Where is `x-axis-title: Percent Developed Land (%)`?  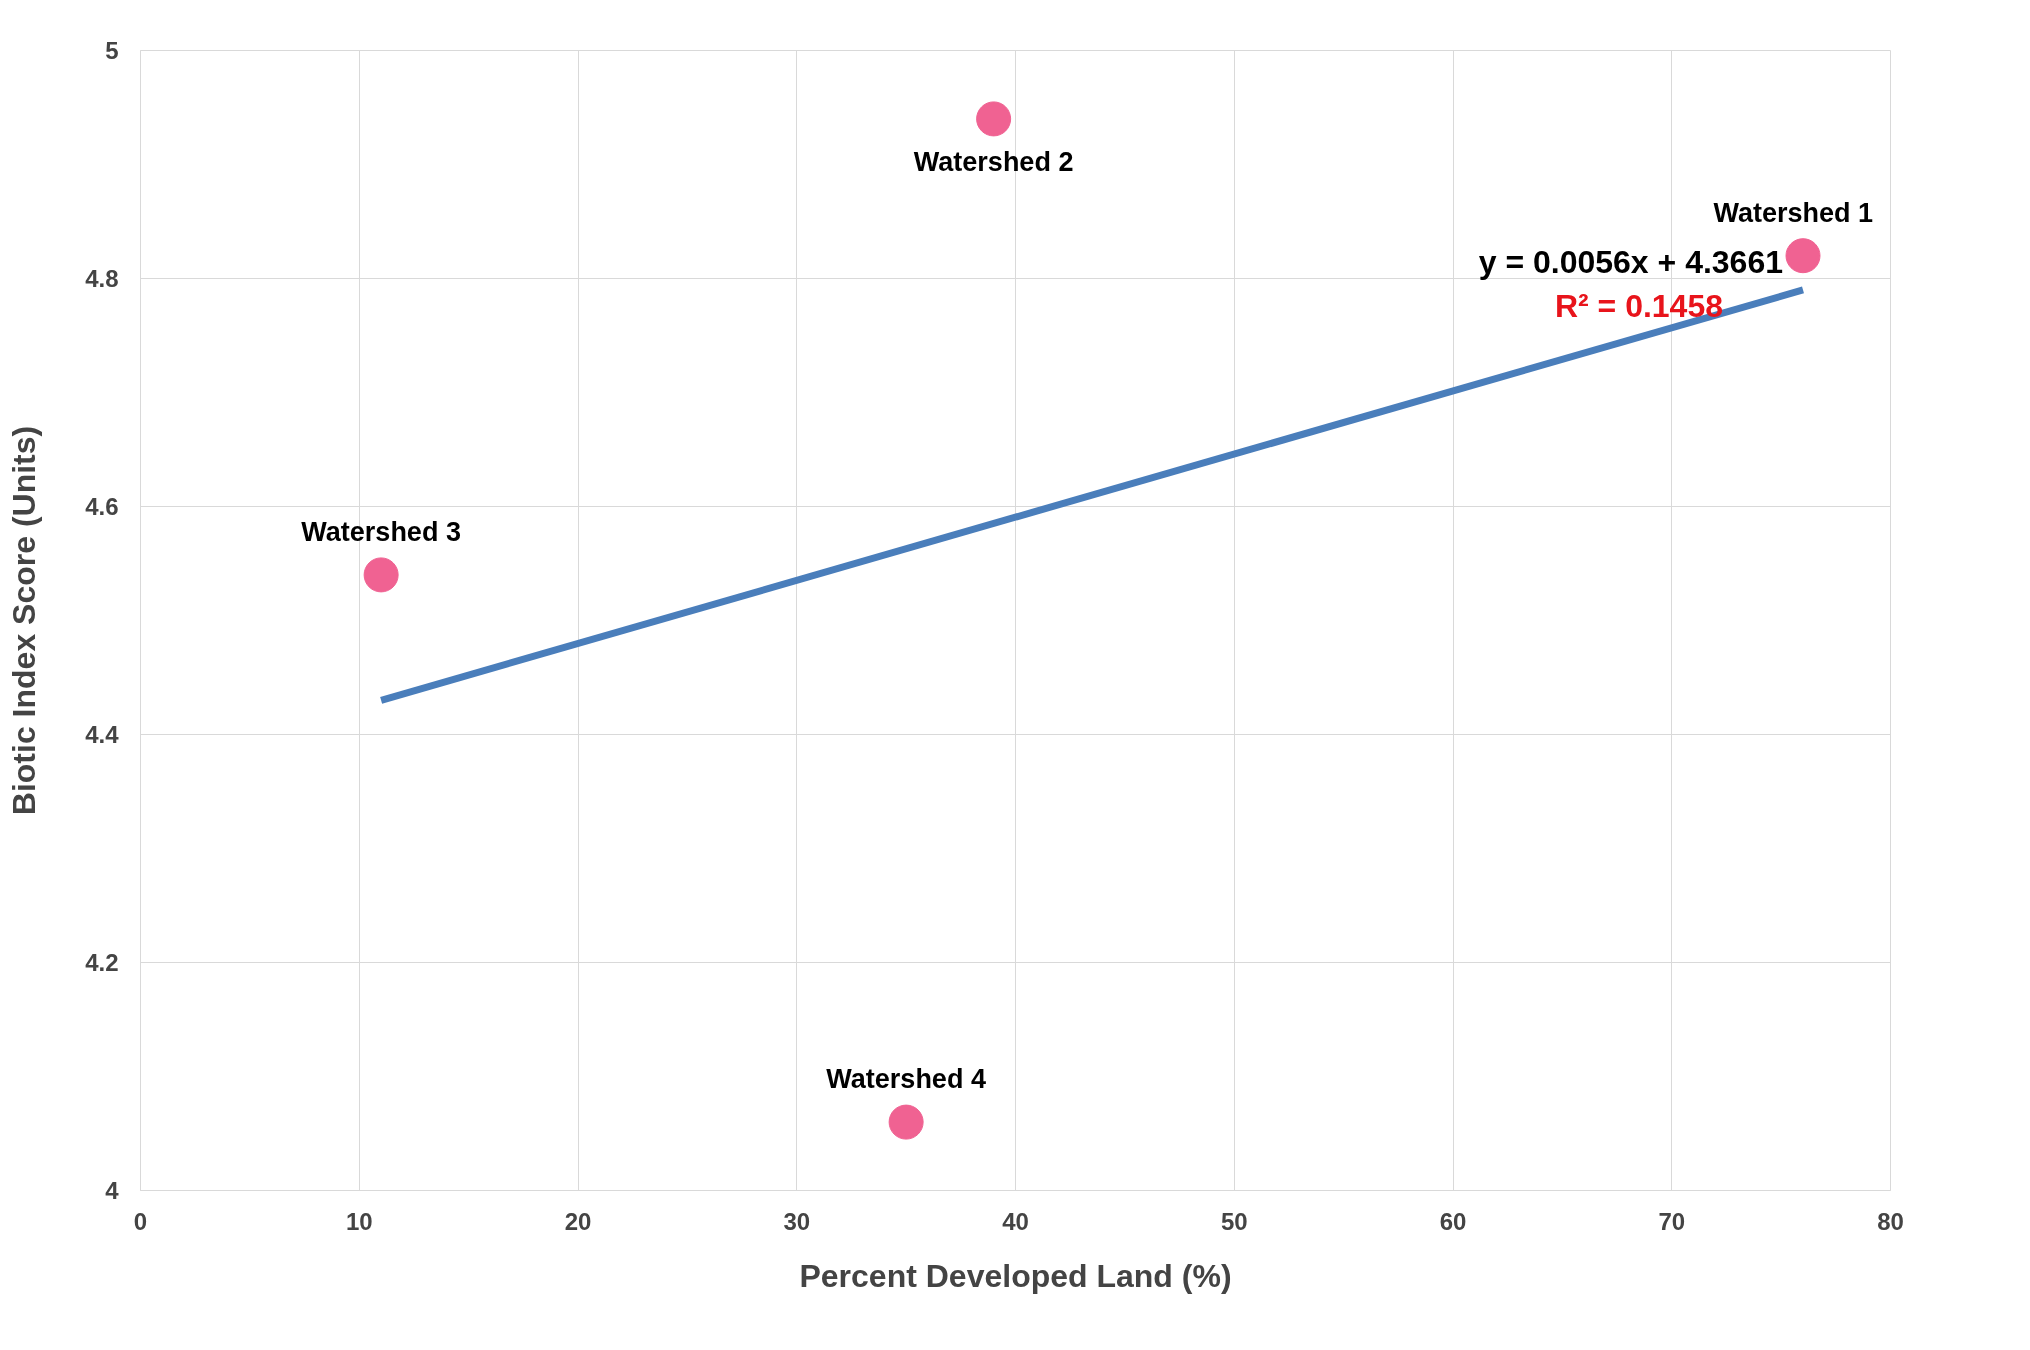 x-axis-title: Percent Developed Land (%) is located at coordinates (1015, 1275).